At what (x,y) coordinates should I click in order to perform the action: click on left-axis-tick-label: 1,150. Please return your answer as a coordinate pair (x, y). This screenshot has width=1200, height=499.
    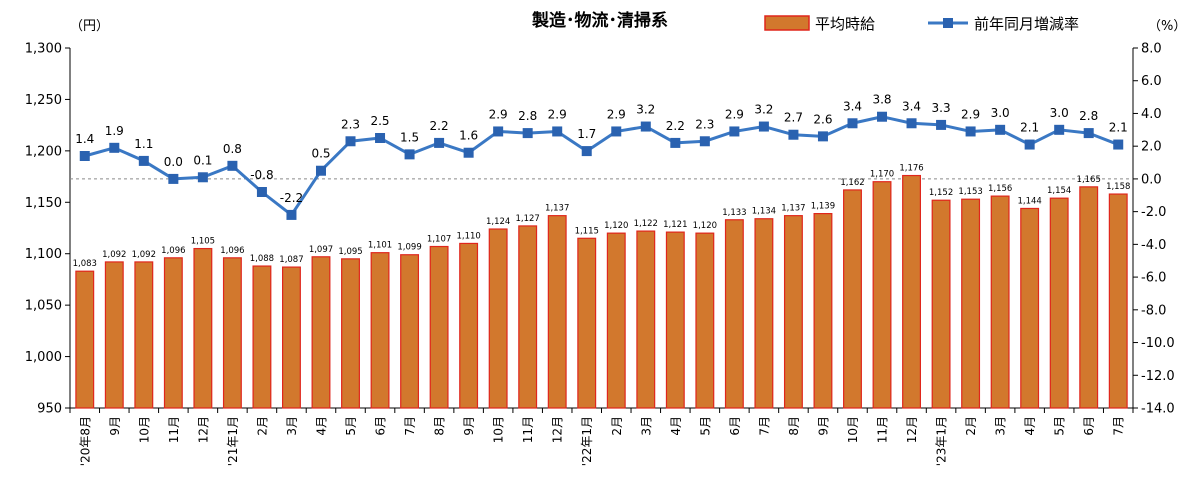
    Looking at the image, I should click on (43, 203).